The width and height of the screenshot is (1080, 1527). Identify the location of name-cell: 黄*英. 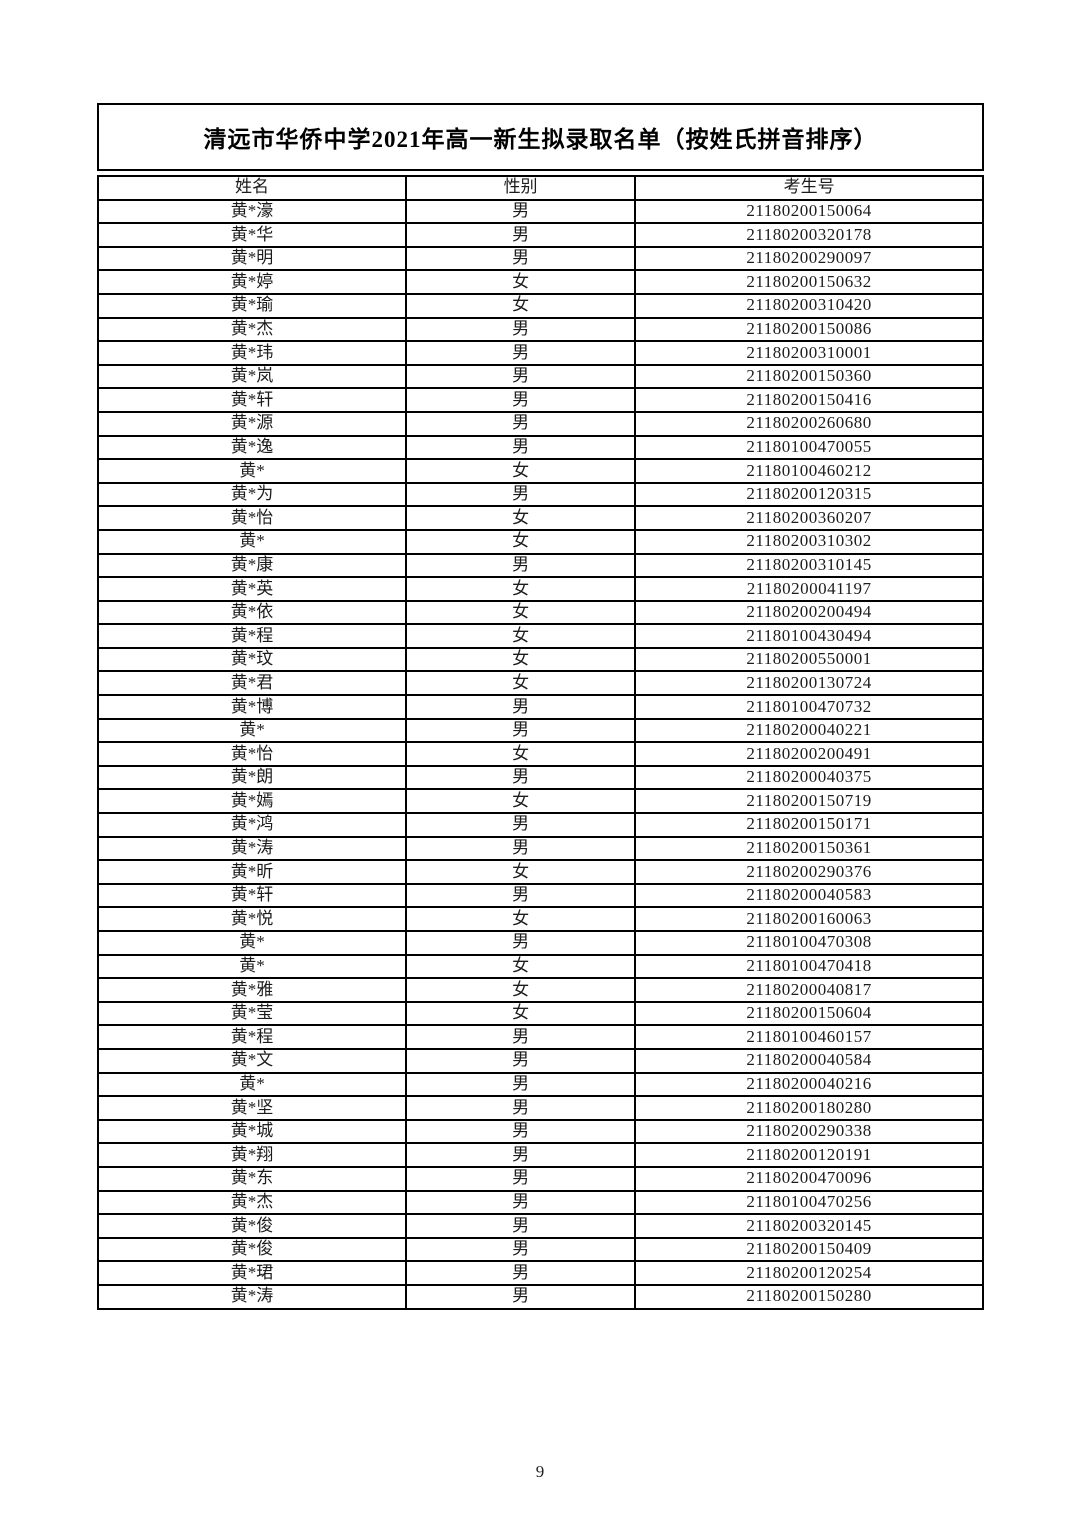
(252, 589).